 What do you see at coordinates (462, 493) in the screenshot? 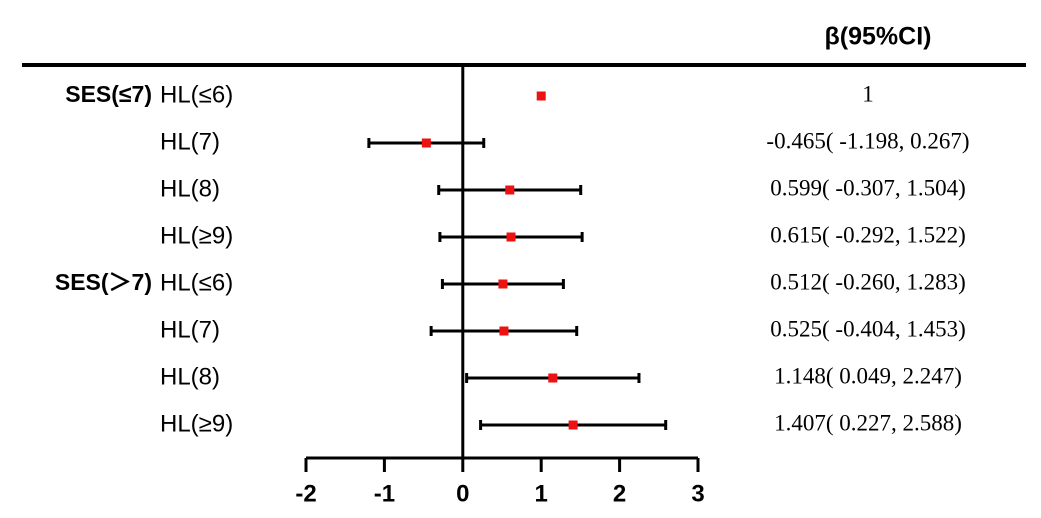
I see `x-tick-label: 0` at bounding box center [462, 493].